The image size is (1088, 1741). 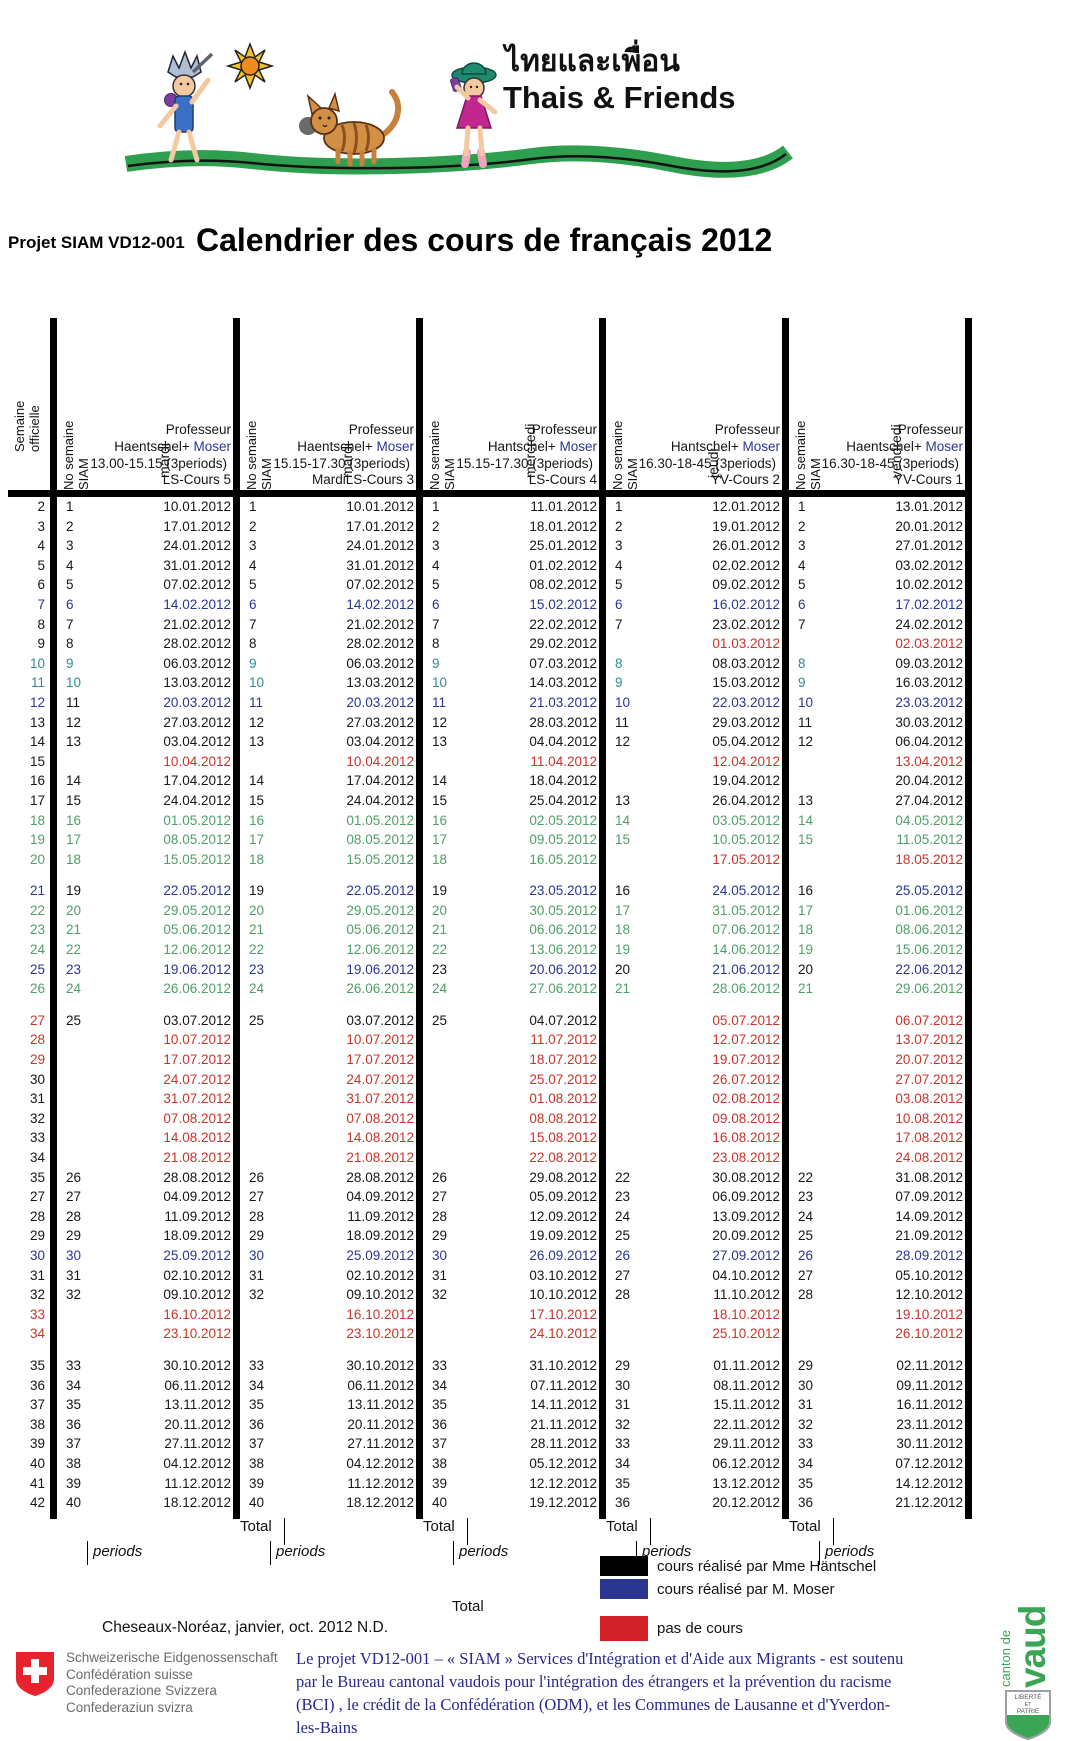 What do you see at coordinates (802, 604) in the screenshot?
I see `siam-cell: 6` at bounding box center [802, 604].